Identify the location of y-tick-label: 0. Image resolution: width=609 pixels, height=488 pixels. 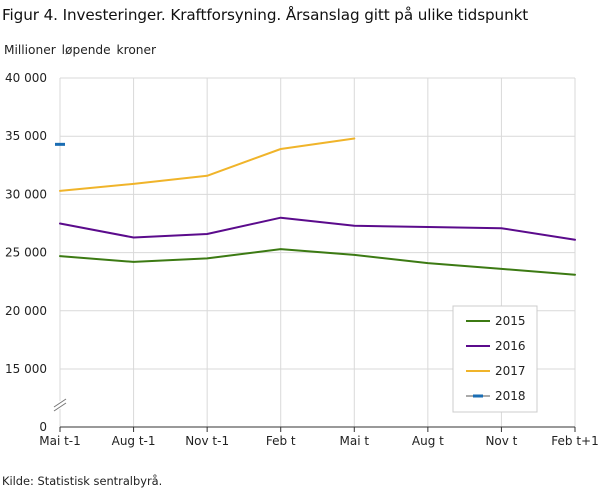
(43, 427).